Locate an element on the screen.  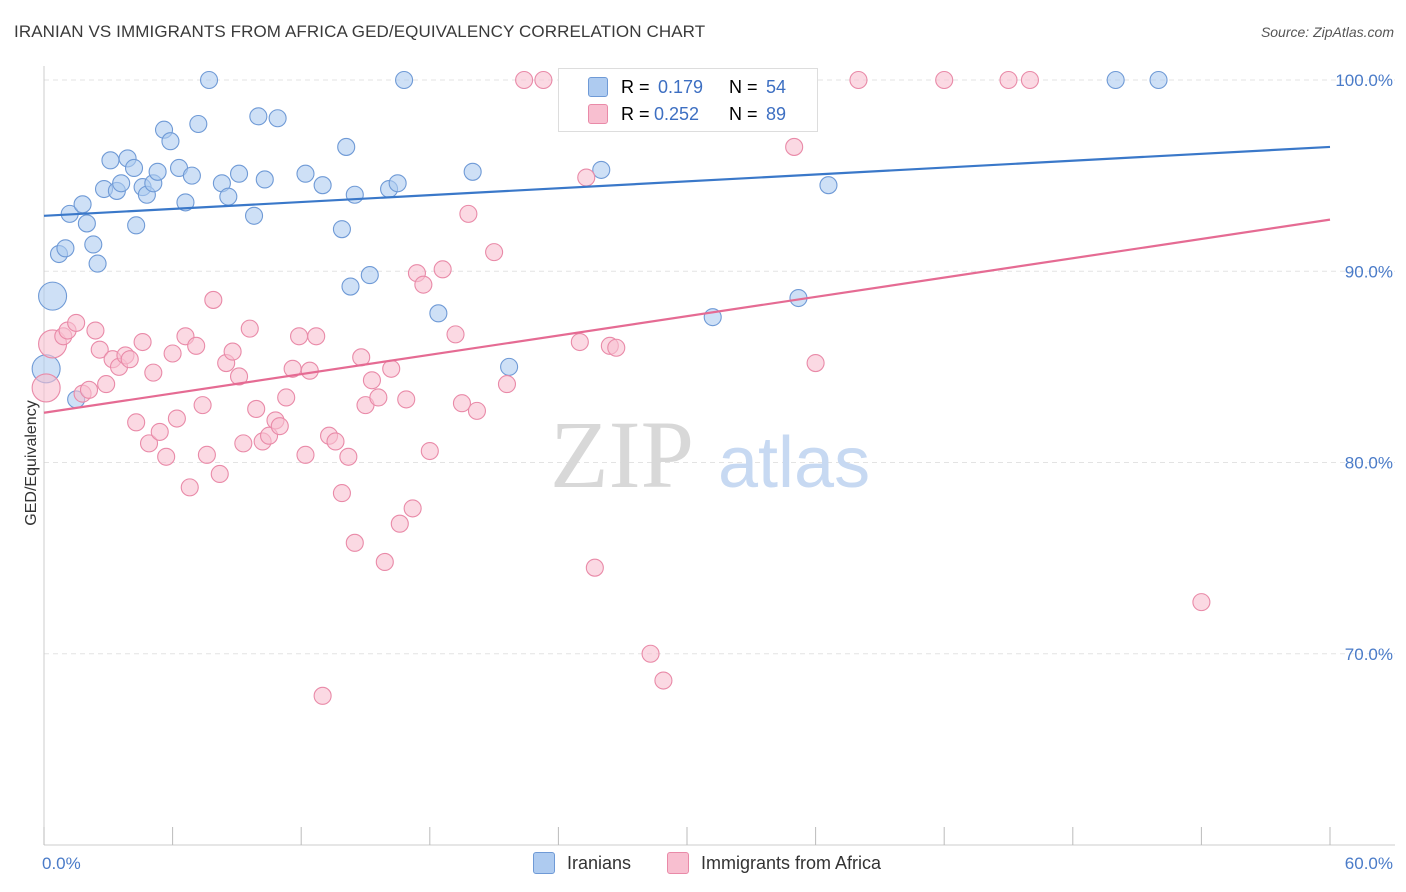
bottom-legend-swatch-iranians is located at coordinates (544, 863).